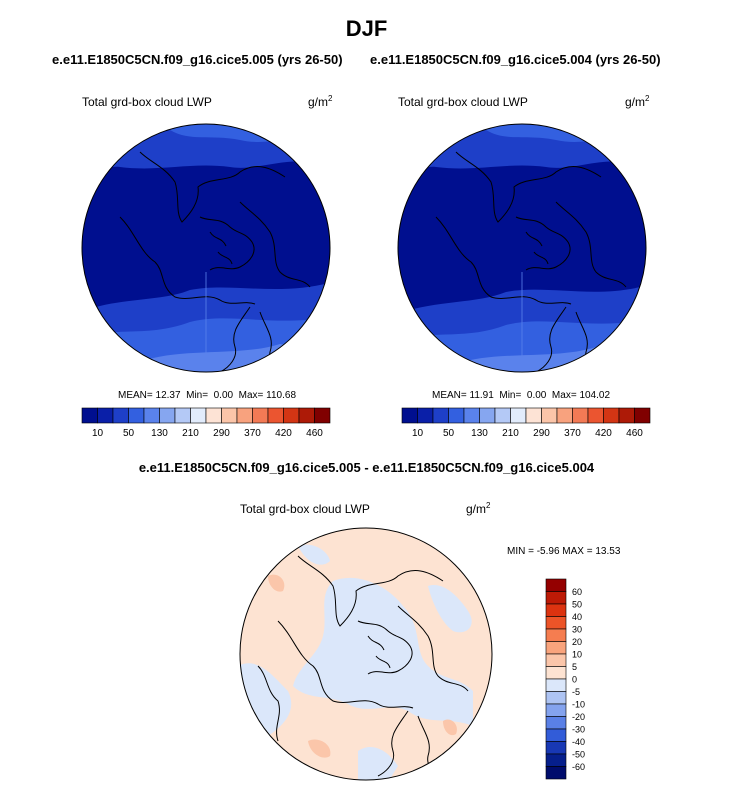 The width and height of the screenshot is (733, 789). What do you see at coordinates (572, 433) in the screenshot?
I see `colorbar-right-tick-label: 370` at bounding box center [572, 433].